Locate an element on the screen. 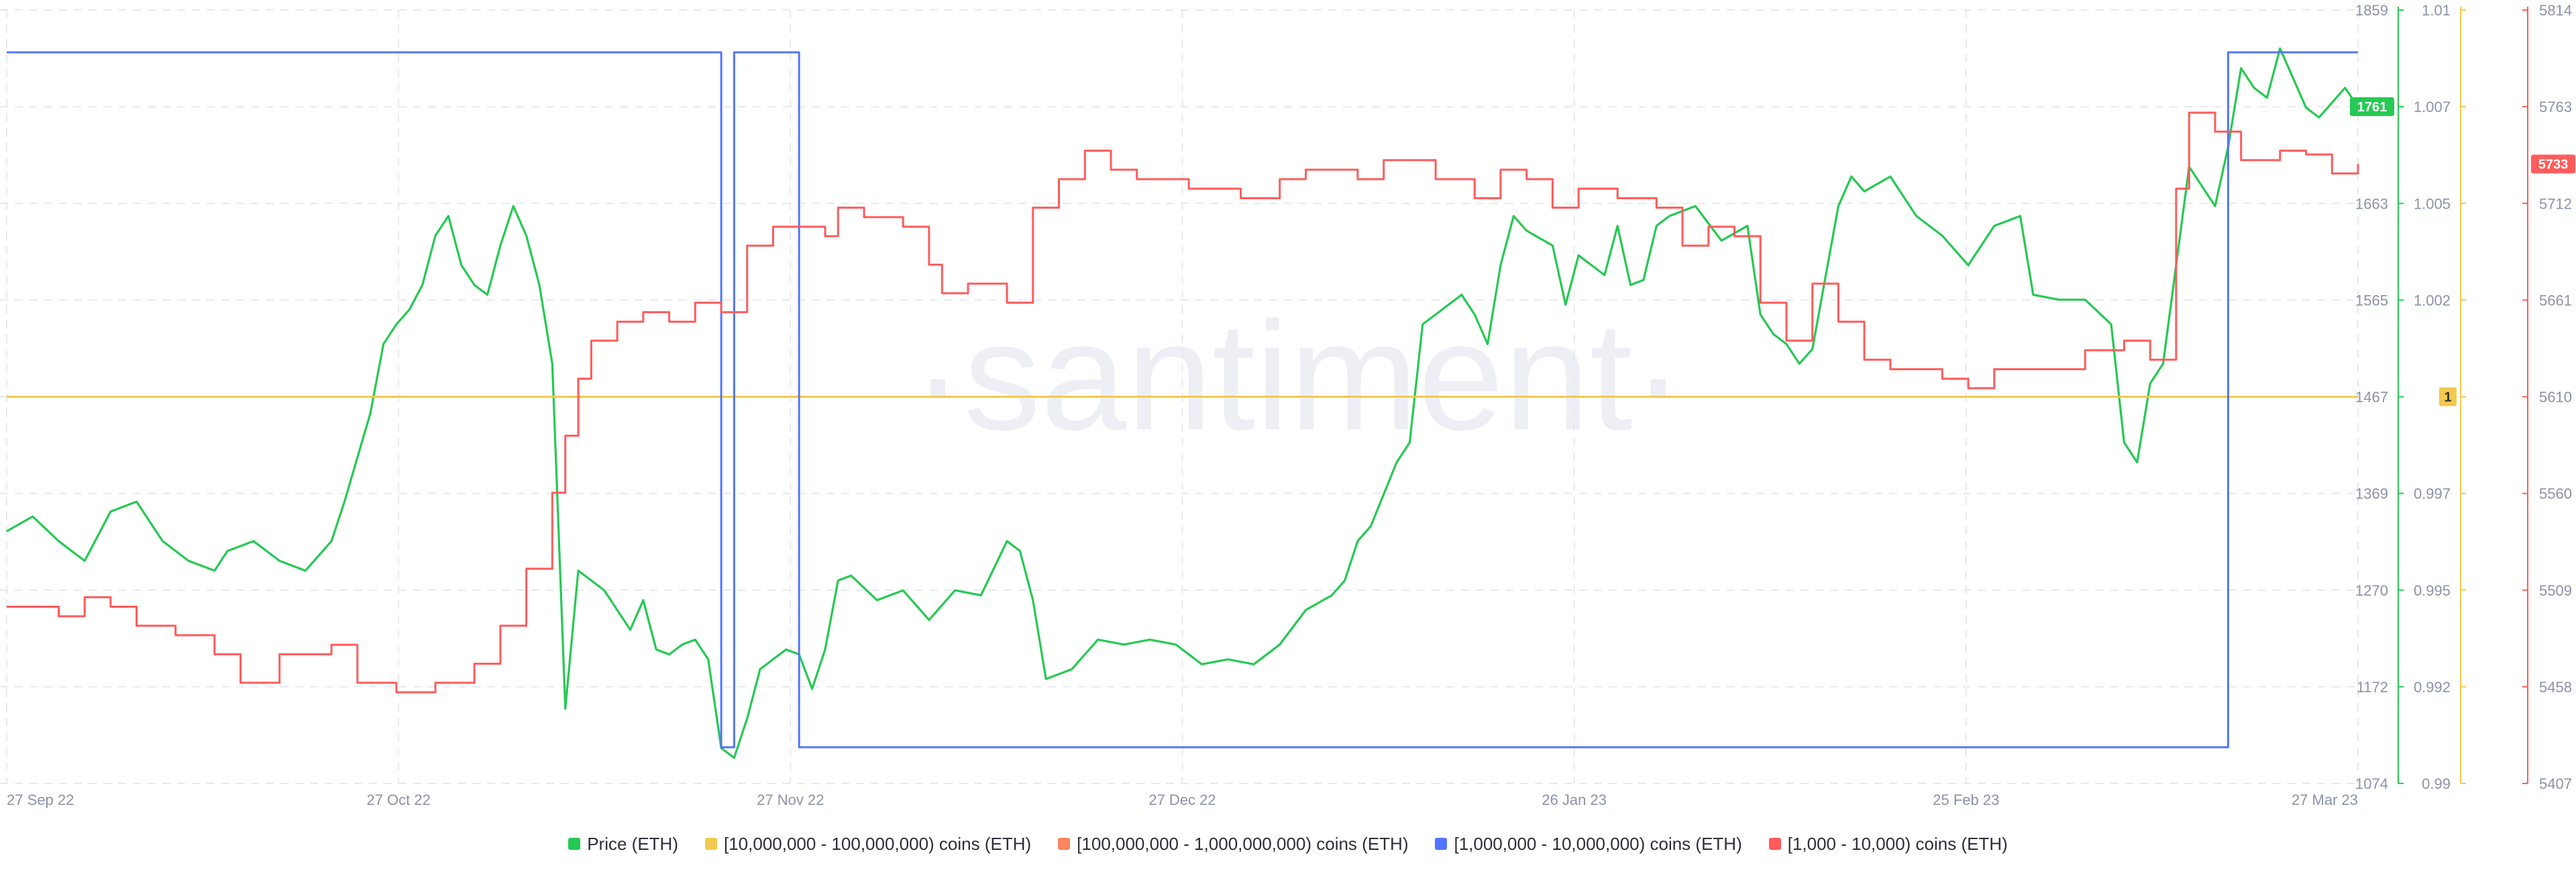  axis-tick-label-band_1k_10k: 5814 is located at coordinates (2555, 10).